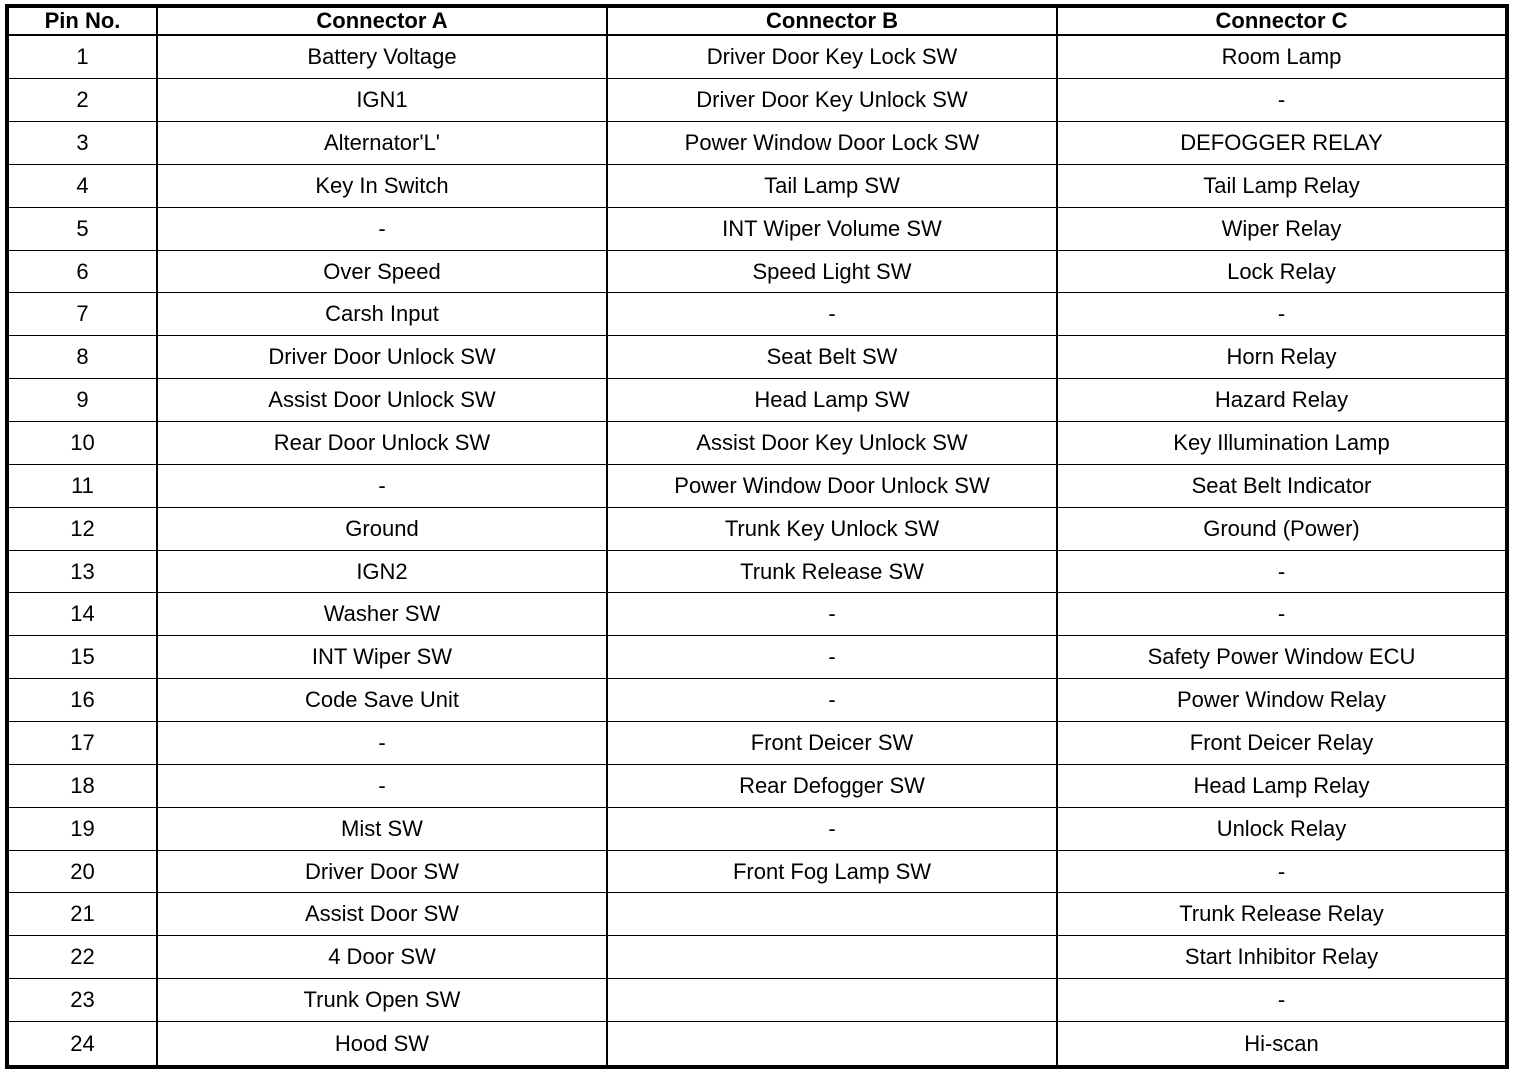 The height and width of the screenshot is (1072, 1520). What do you see at coordinates (832, 100) in the screenshot?
I see `connector-b-cell: Driver Door Key Unlock SW` at bounding box center [832, 100].